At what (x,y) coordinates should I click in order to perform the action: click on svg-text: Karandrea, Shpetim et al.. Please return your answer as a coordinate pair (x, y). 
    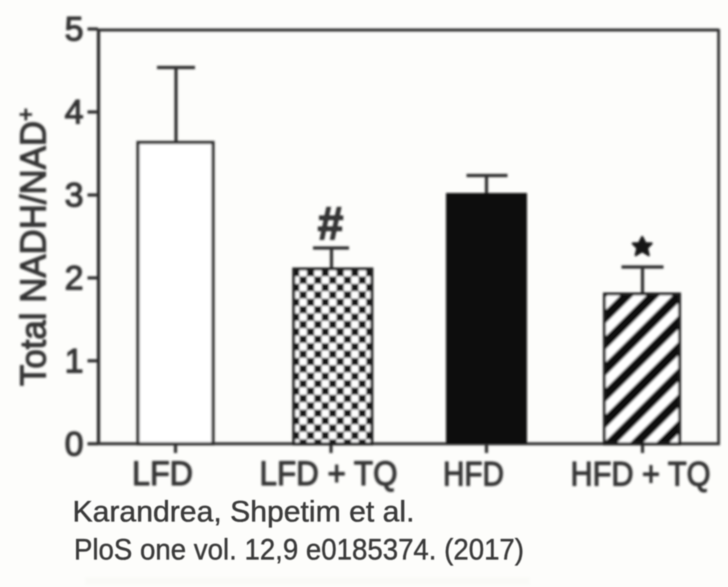
    Looking at the image, I should click on (244, 512).